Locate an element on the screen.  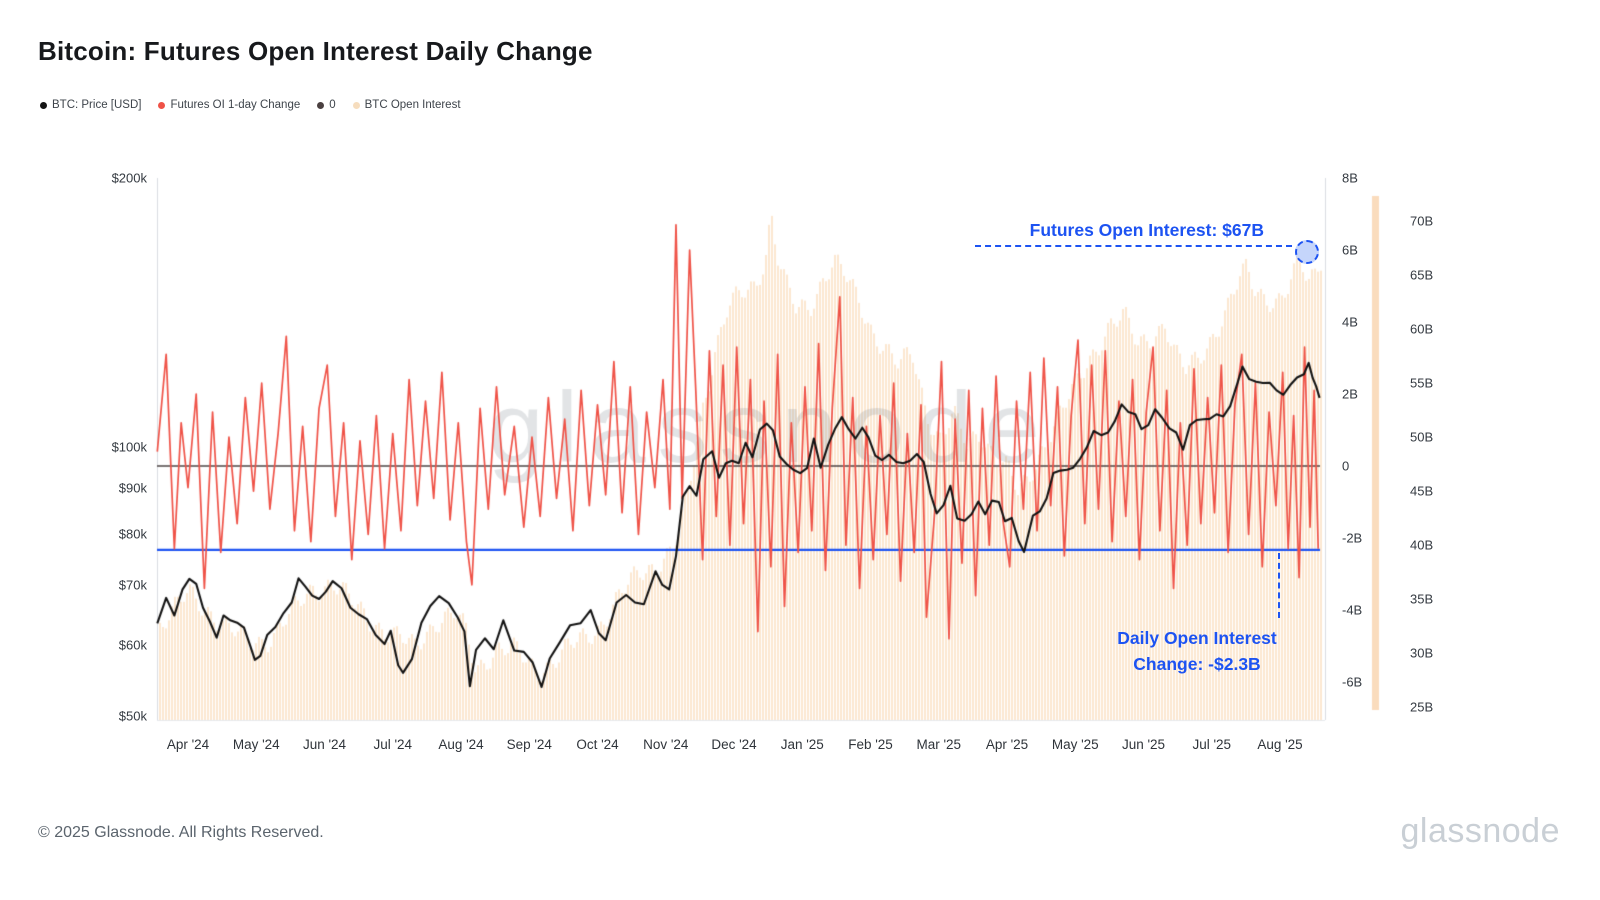
legend-item-zero: 0 is located at coordinates (326, 105).